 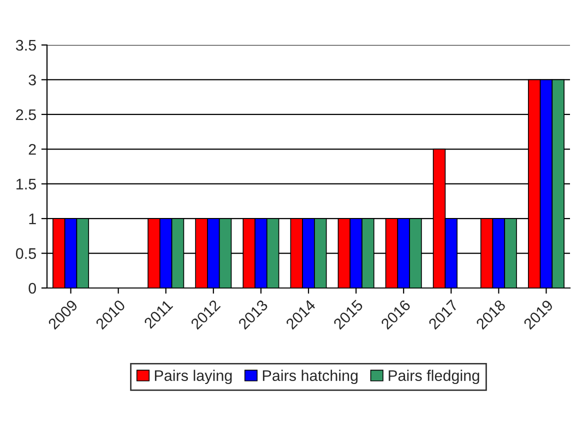 What do you see at coordinates (26, 45) in the screenshot?
I see `y-tick-label: 3.5` at bounding box center [26, 45].